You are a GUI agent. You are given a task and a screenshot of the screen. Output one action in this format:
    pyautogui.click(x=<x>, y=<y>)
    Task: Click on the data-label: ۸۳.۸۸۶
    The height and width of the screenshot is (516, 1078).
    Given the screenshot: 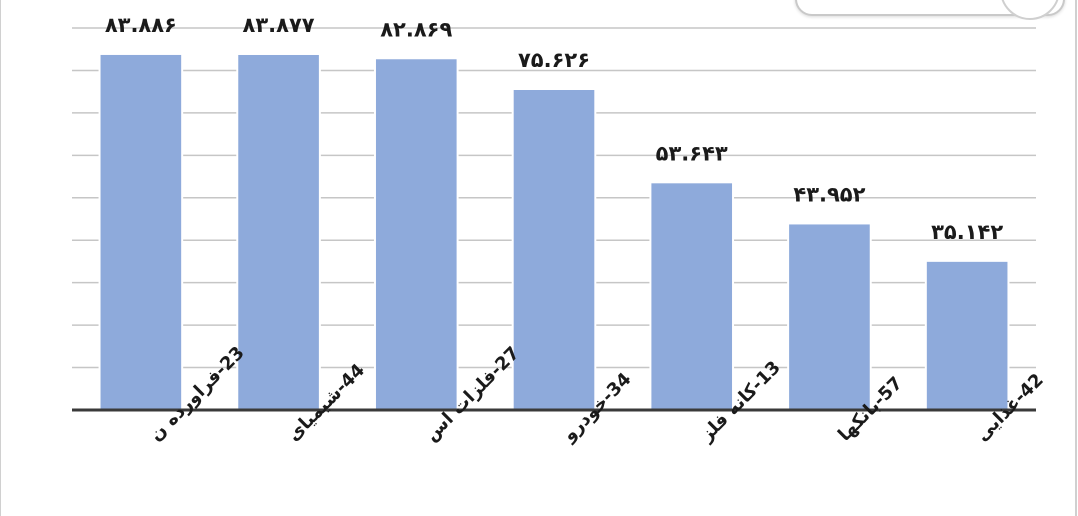 What is the action you would take?
    pyautogui.click(x=141, y=25)
    